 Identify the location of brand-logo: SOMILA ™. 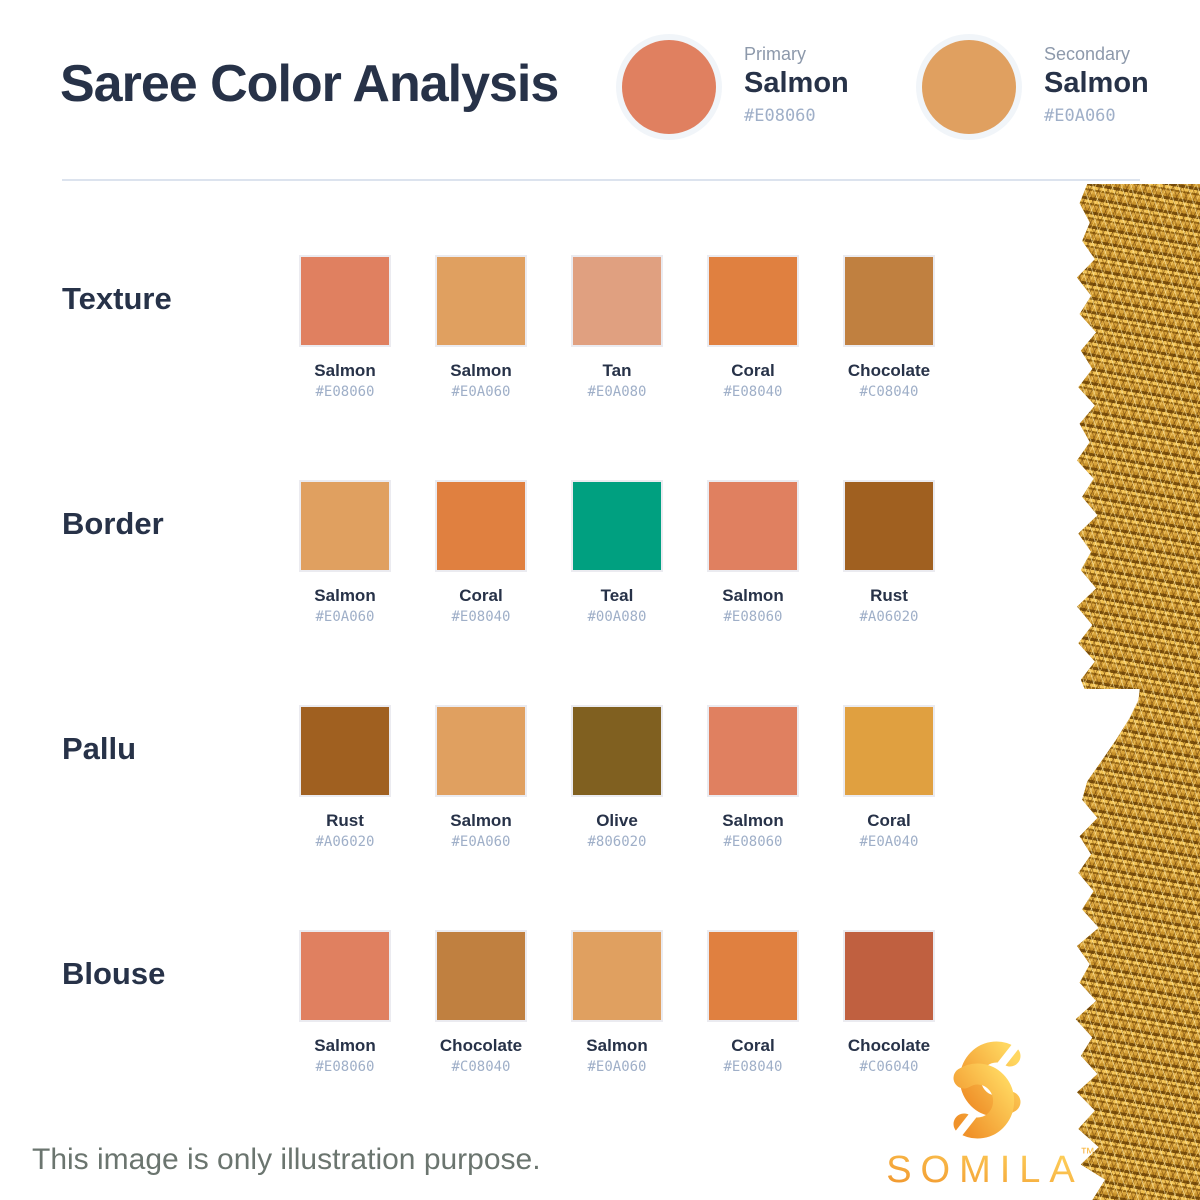
(990, 1113).